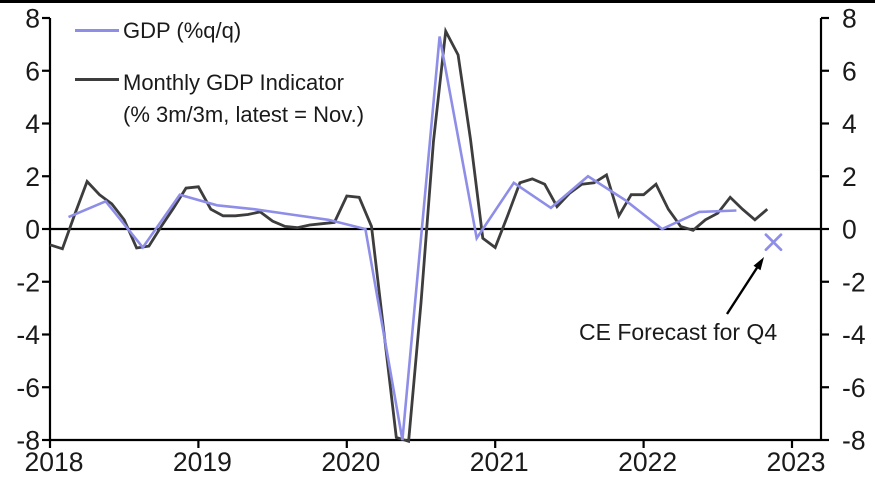  What do you see at coordinates (32, 71) in the screenshot?
I see `y-tick-label-left: 6` at bounding box center [32, 71].